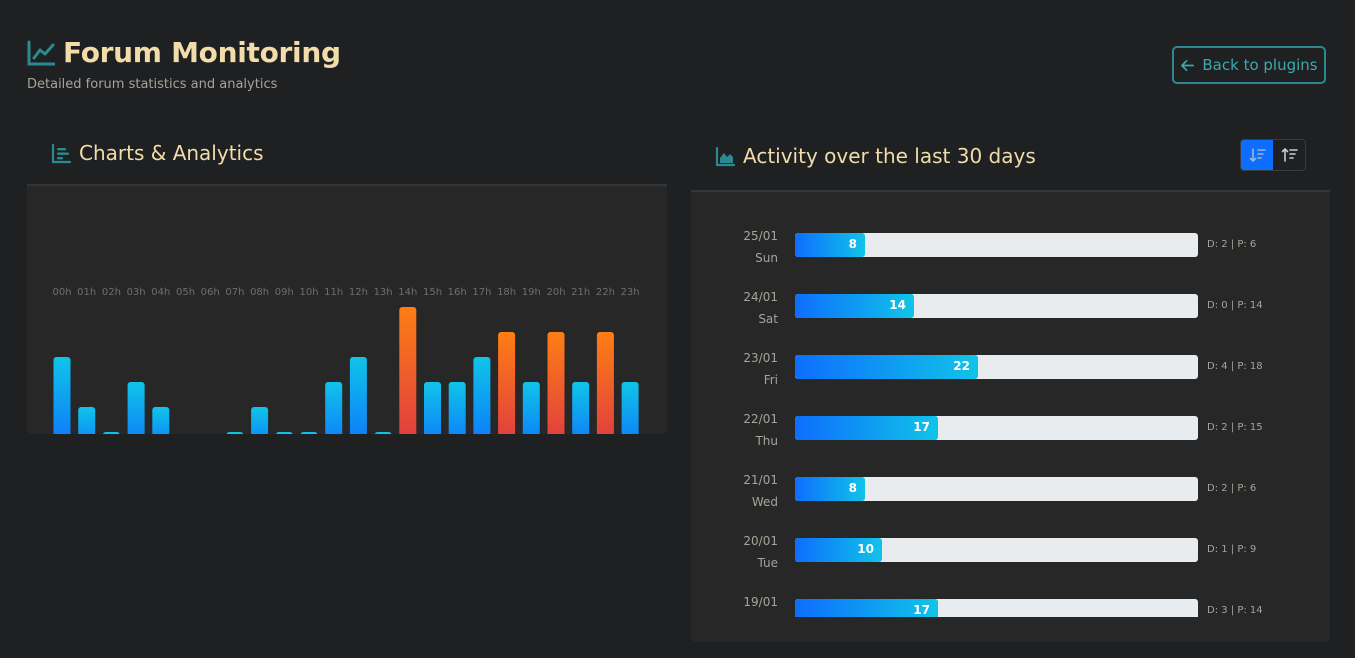 The width and height of the screenshot is (1355, 658). Describe the element at coordinates (768, 319) in the screenshot. I see `day-weekday: Sat` at that location.